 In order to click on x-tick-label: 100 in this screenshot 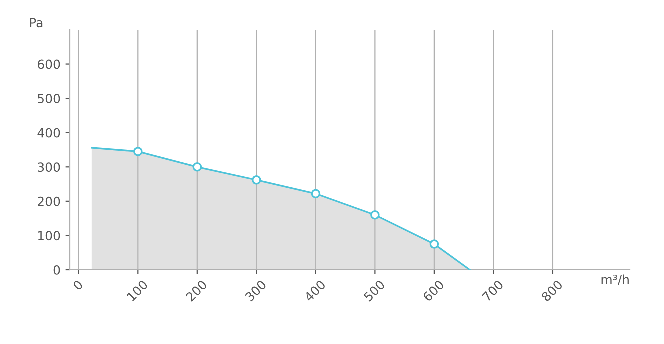, I will do `click(137, 291)`.